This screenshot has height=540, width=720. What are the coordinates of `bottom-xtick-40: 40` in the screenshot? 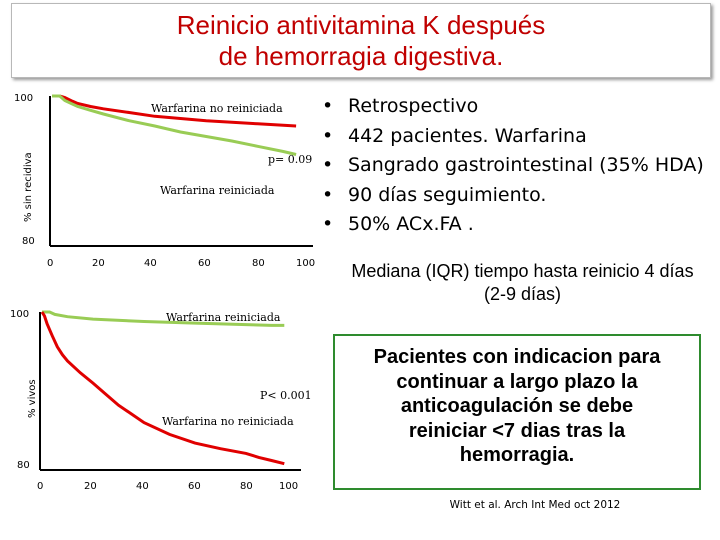 It's located at (142, 486).